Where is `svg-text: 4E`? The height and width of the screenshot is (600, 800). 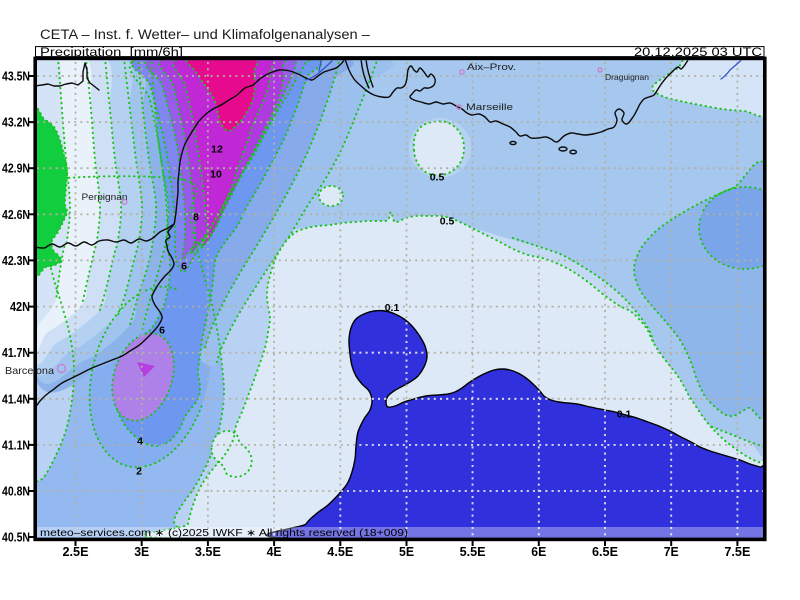 svg-text: 4E is located at coordinates (274, 552).